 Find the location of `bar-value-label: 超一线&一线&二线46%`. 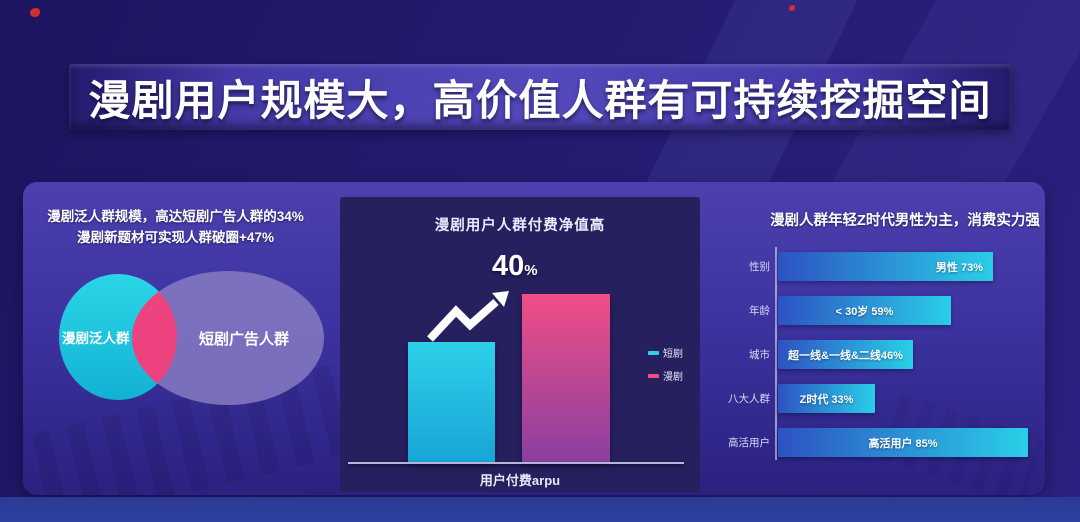

bar-value-label: 超一线&一线&二线46% is located at coordinates (845, 355).